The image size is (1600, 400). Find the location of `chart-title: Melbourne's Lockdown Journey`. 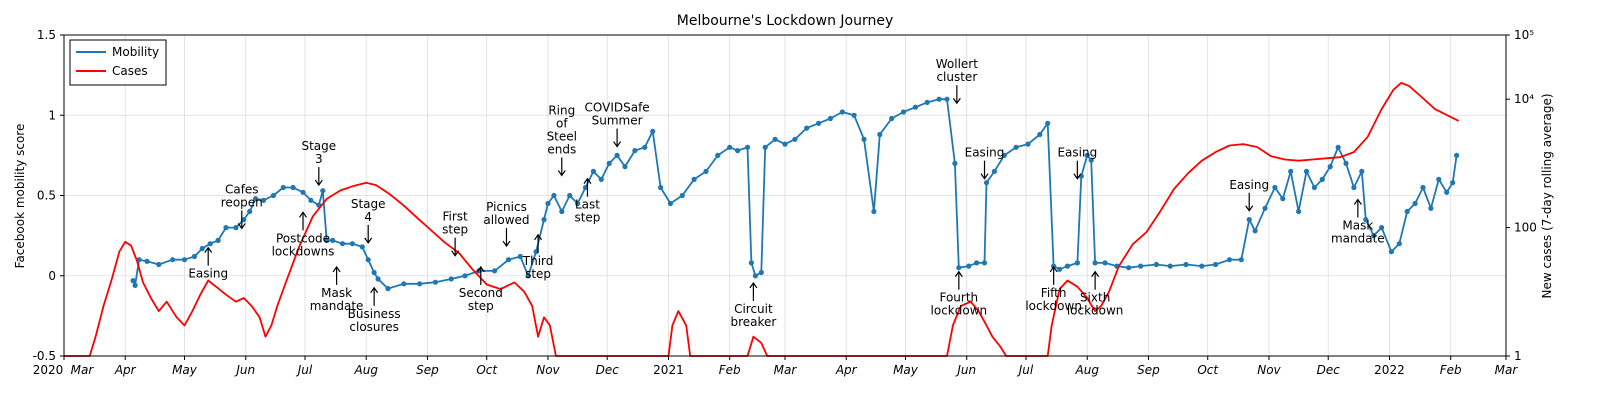

chart-title: Melbourne's Lockdown Journey is located at coordinates (785, 21).